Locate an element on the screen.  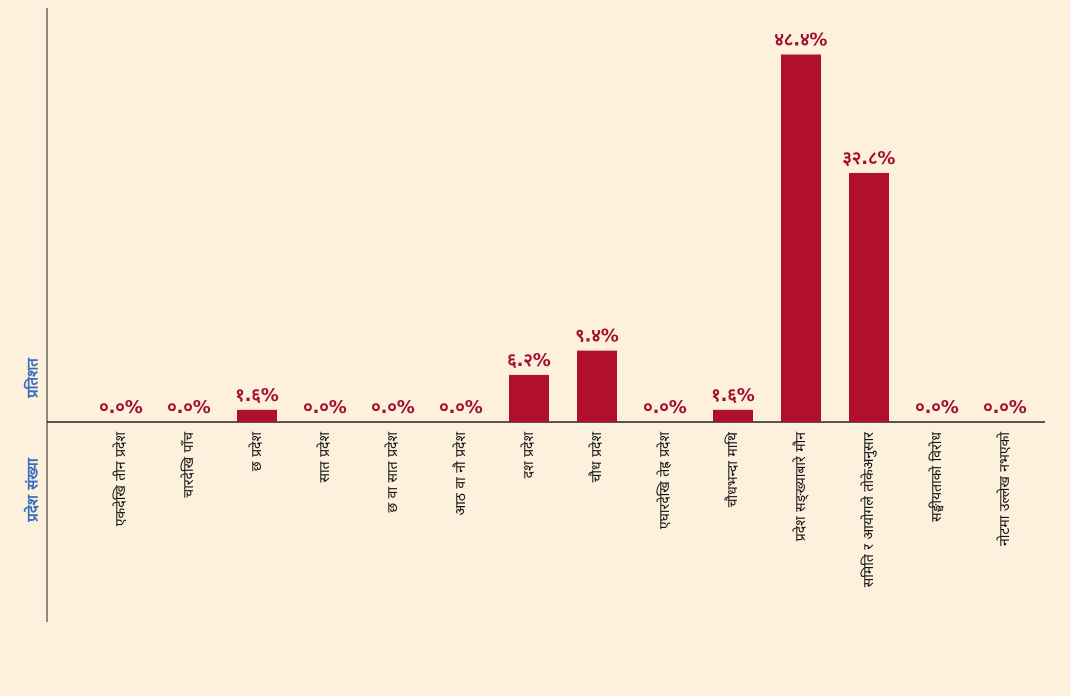
value-label: ६.२% is located at coordinates (529, 360).